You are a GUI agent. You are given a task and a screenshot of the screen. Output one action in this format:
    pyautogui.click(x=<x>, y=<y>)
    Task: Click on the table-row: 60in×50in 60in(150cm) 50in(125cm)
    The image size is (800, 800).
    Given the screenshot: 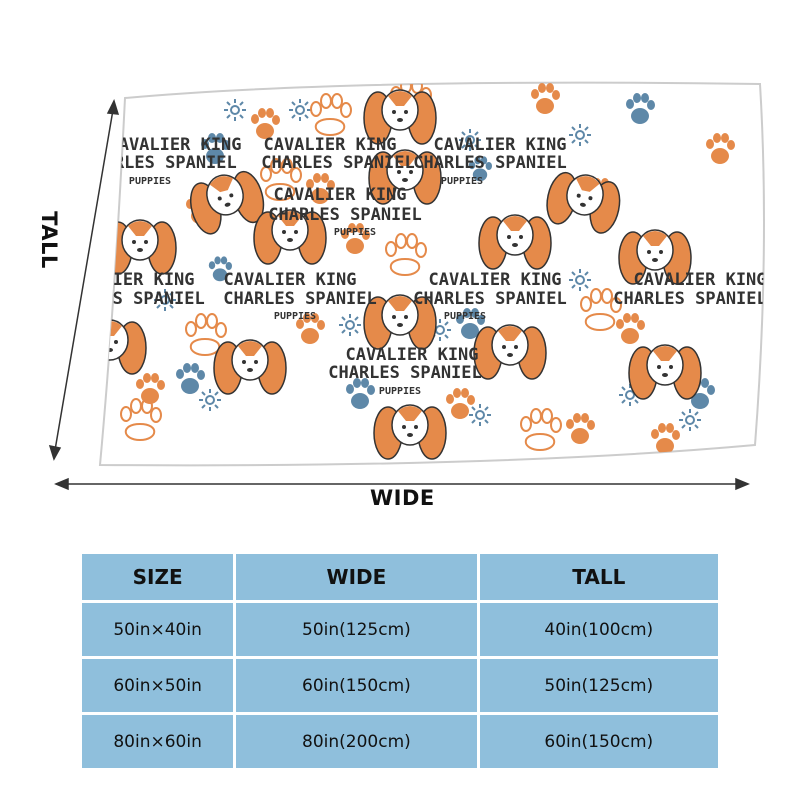 What is the action you would take?
    pyautogui.click(x=400, y=685)
    